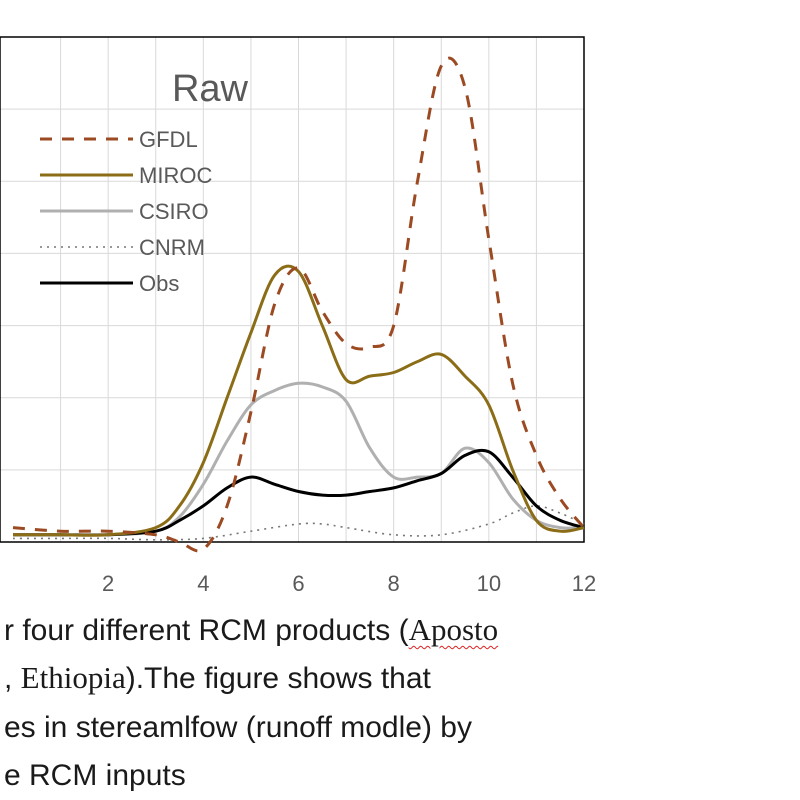 This screenshot has height=800, width=800. I want to click on legend-label-cnrm: CNRM, so click(172, 247).